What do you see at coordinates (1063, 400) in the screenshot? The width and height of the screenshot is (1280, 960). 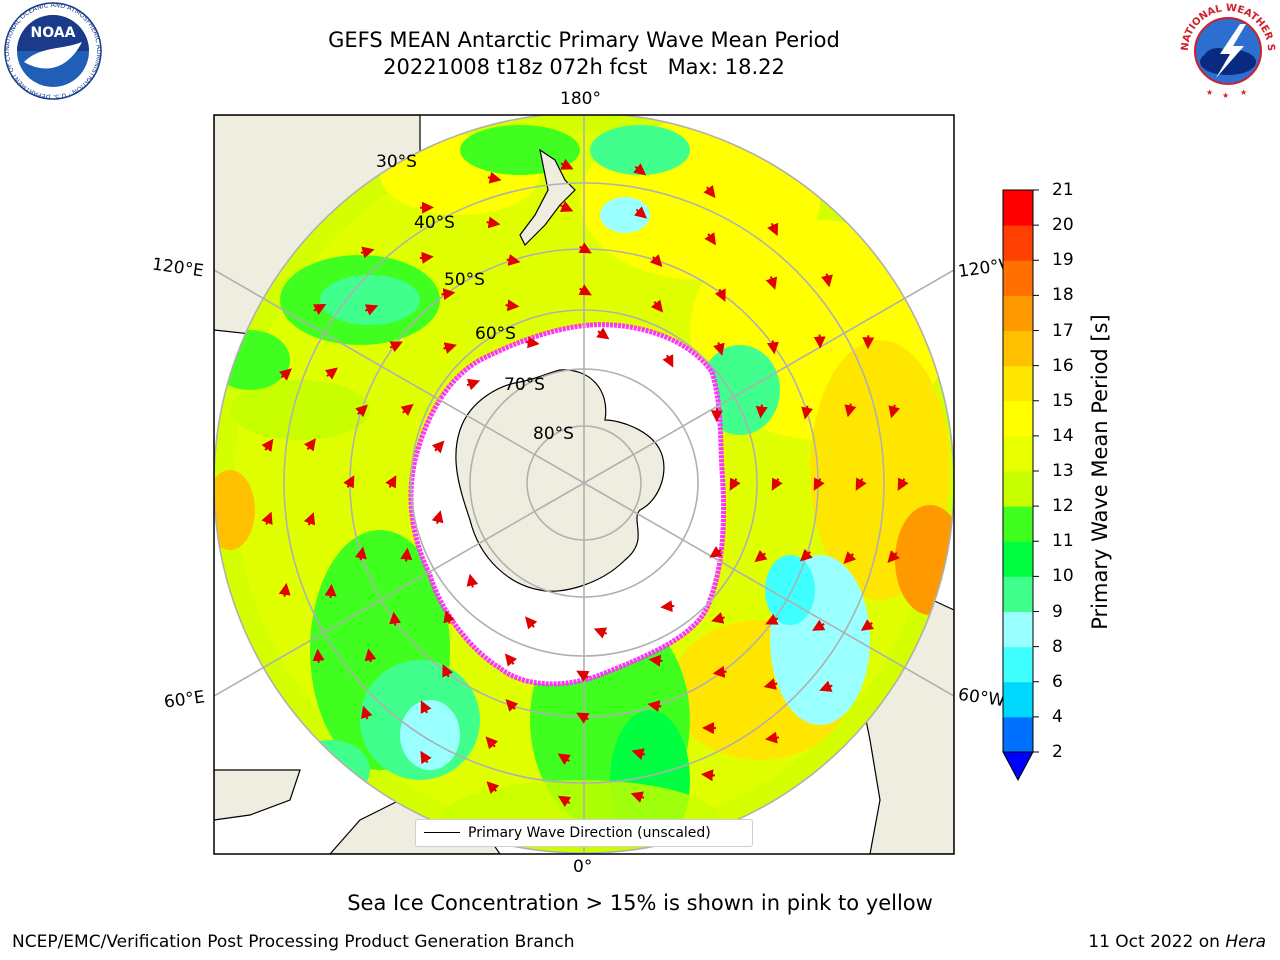 I see `colorbar-tick-label: 15` at bounding box center [1063, 400].